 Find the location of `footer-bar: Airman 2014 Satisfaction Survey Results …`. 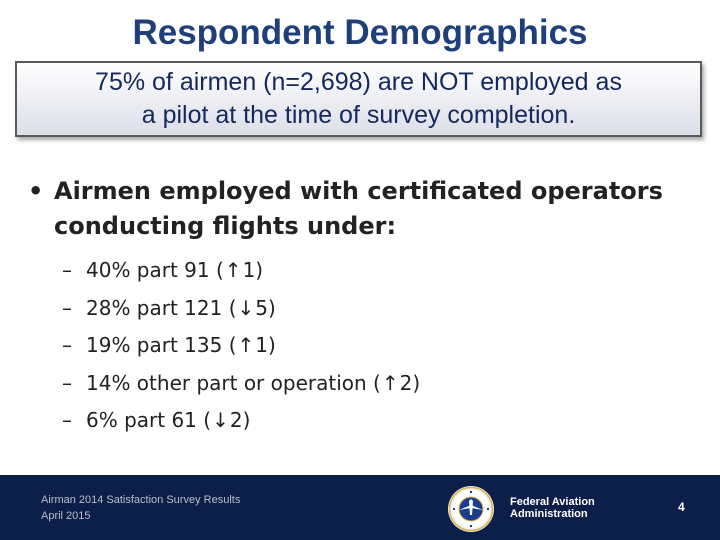

footer-bar: Airman 2014 Satisfaction Survey Results … is located at coordinates (360, 507).